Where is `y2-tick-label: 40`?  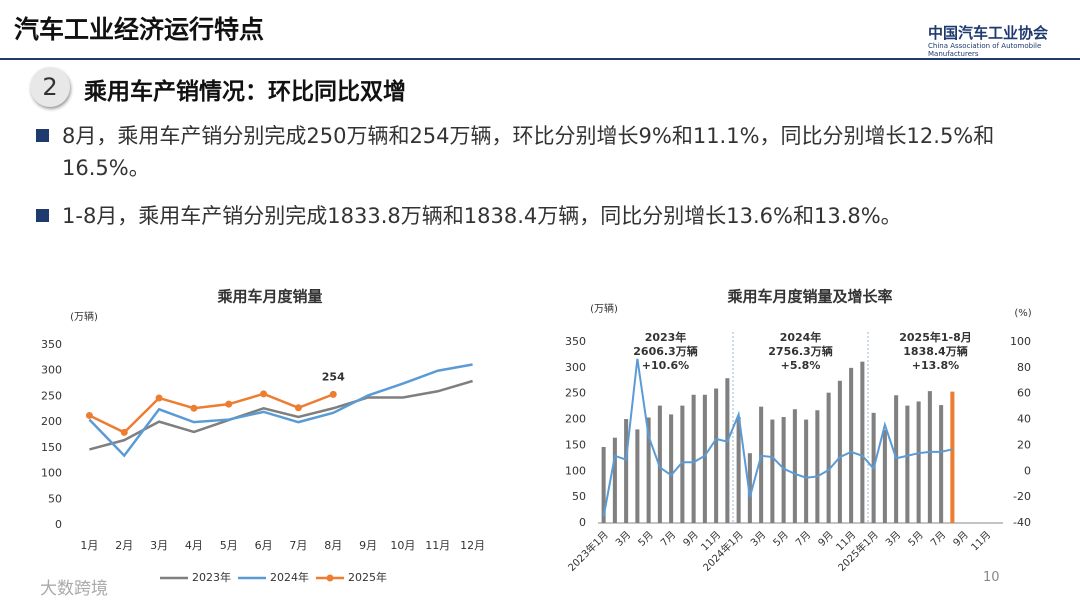
y2-tick-label: 40 is located at coordinates (1024, 419).